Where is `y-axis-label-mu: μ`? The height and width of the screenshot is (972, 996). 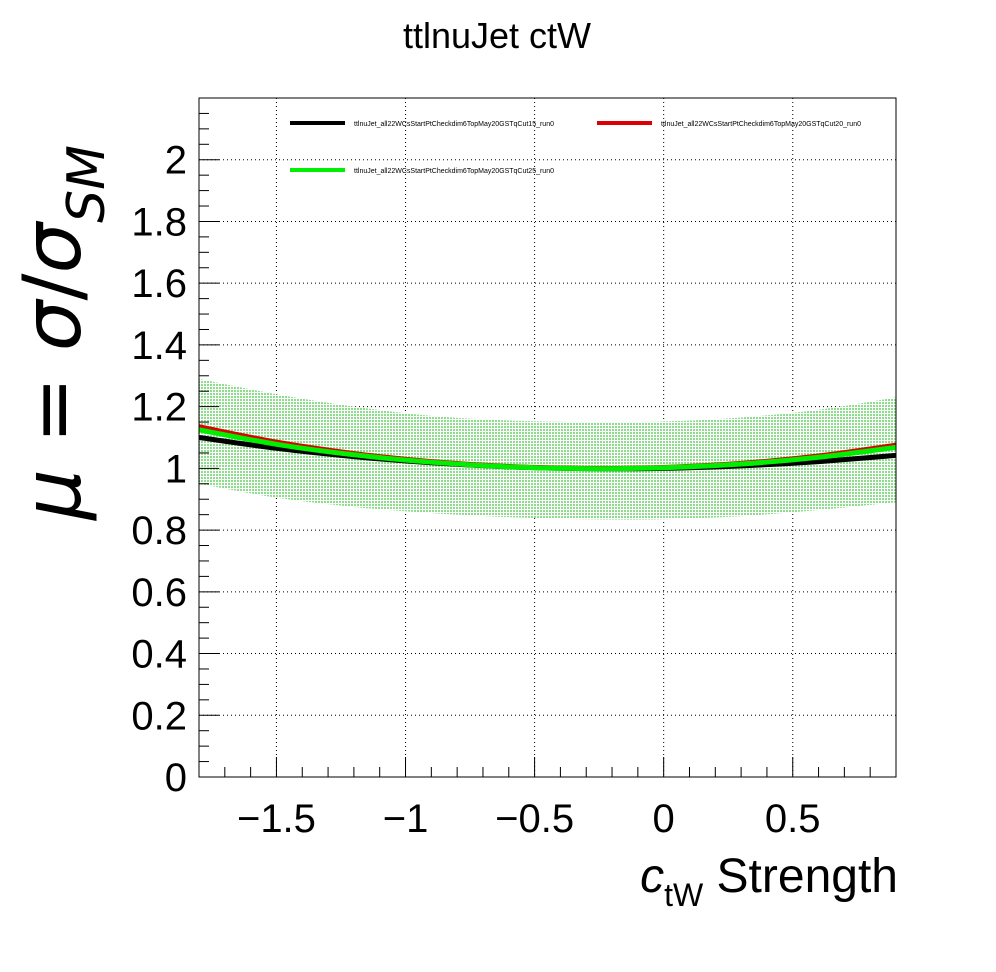
y-axis-label-mu: μ is located at coordinates (52, 495).